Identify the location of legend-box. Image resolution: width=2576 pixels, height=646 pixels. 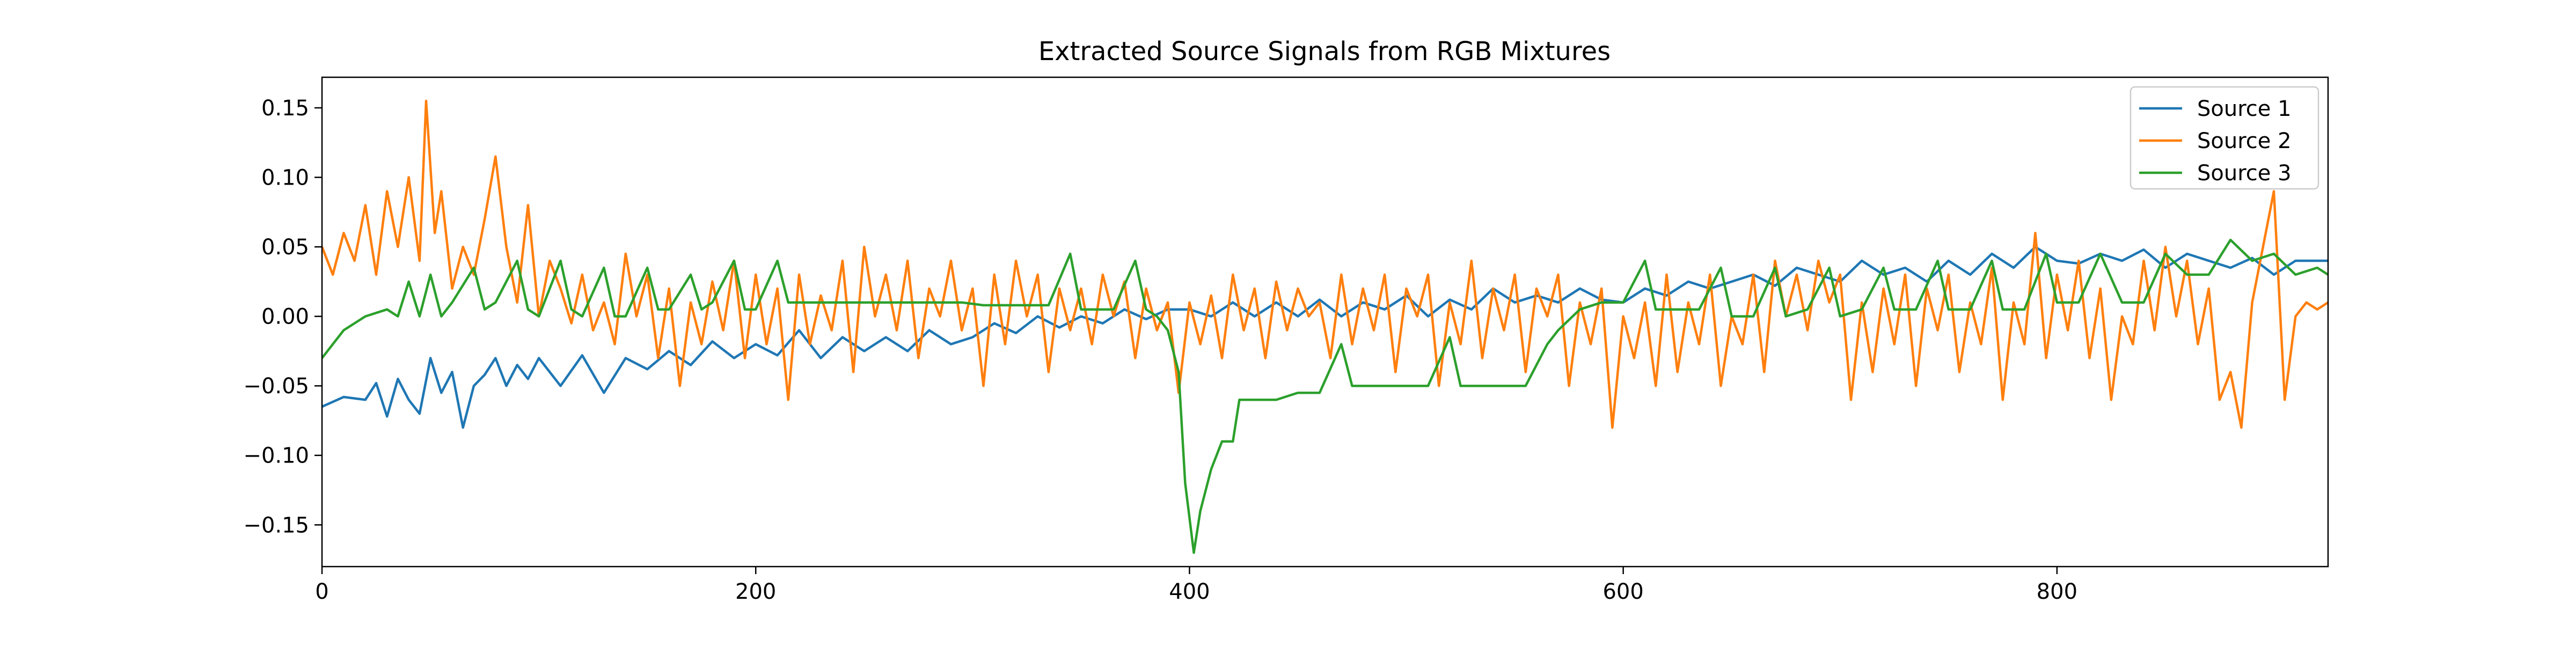
(2224, 138).